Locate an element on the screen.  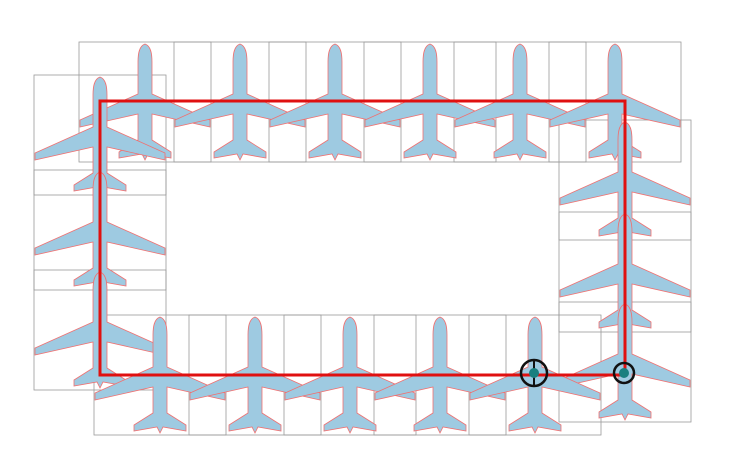
marker-end is located at coordinates (624, 373).